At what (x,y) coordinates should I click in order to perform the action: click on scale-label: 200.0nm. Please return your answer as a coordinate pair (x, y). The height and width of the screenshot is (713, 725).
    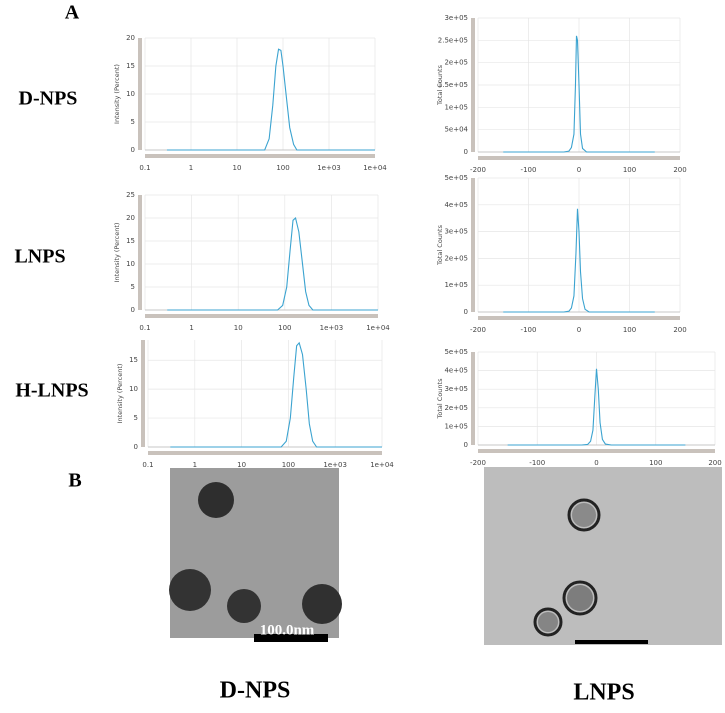
    Looking at the image, I should click on (610, 660).